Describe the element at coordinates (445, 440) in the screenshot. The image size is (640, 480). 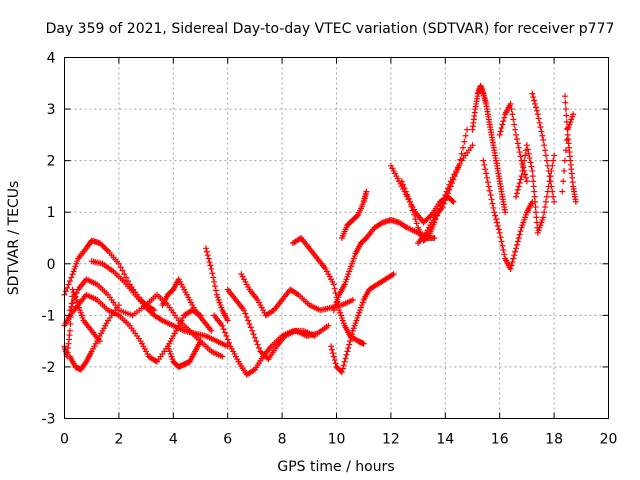
I see `x-tick-label: 14` at that location.